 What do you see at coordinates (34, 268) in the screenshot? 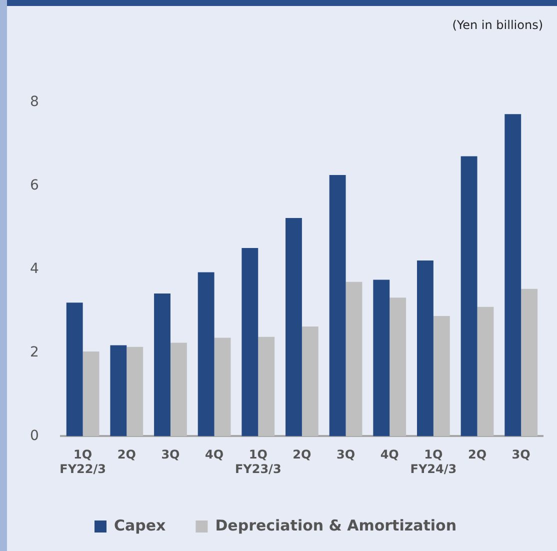
I see `y-tick-label: 4` at bounding box center [34, 268].